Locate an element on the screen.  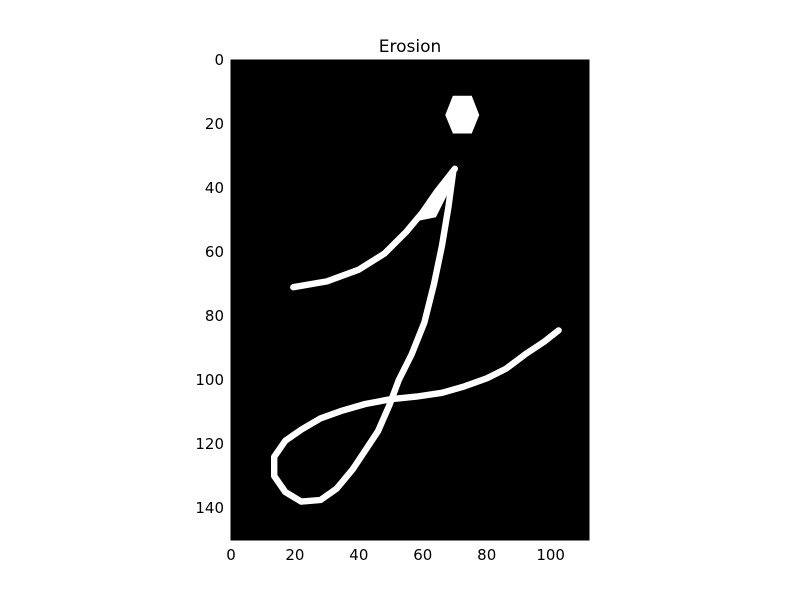
x-tick-label: 80 is located at coordinates (486, 555).